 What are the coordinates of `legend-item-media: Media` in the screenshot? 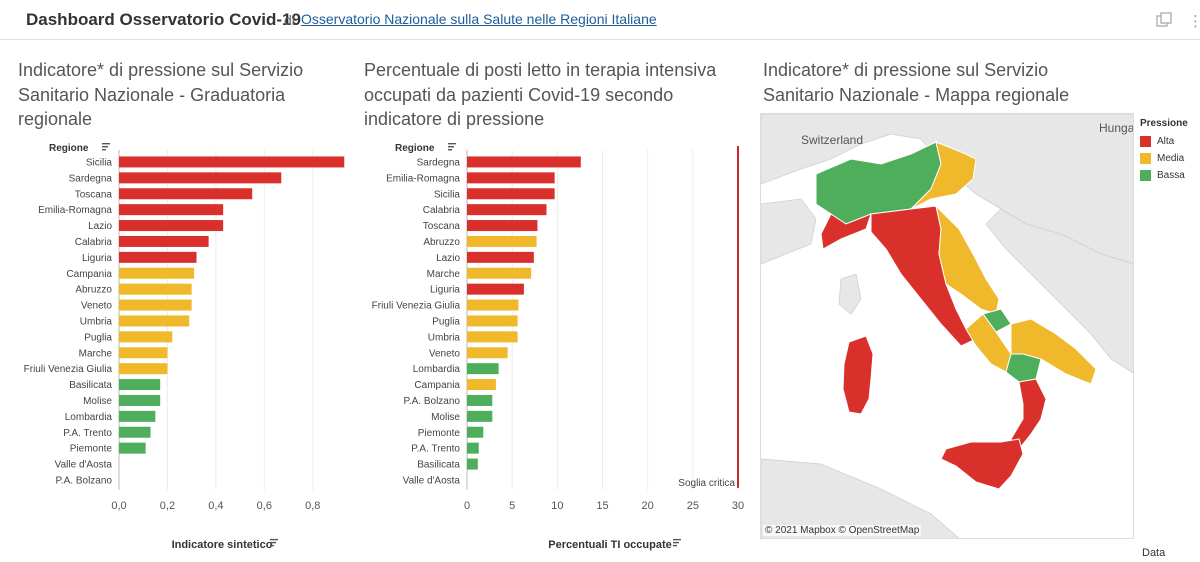 It's located at (1170, 158).